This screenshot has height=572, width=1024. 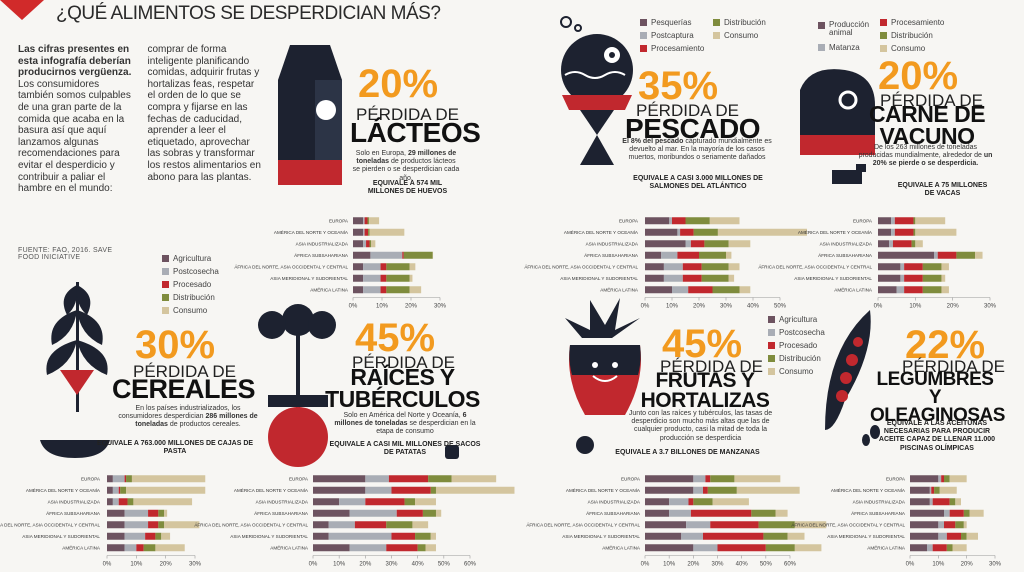 What do you see at coordinates (248, 13) in the screenshot?
I see `title: ¿QUÉ ALIMENTOS SE DESPERDICIAN MÁS?` at bounding box center [248, 13].